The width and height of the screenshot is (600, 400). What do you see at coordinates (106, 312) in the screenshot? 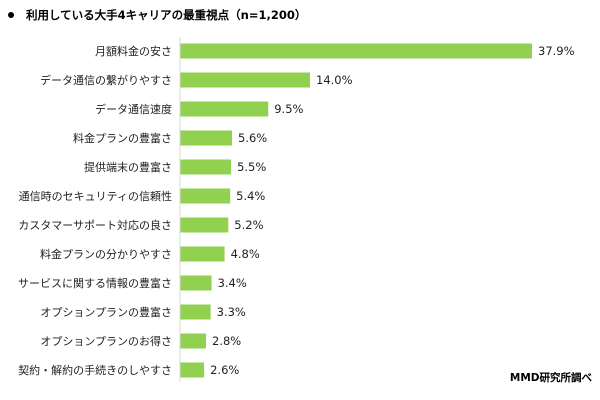
I see `category-label: オプションプランの豊富さ` at bounding box center [106, 312].